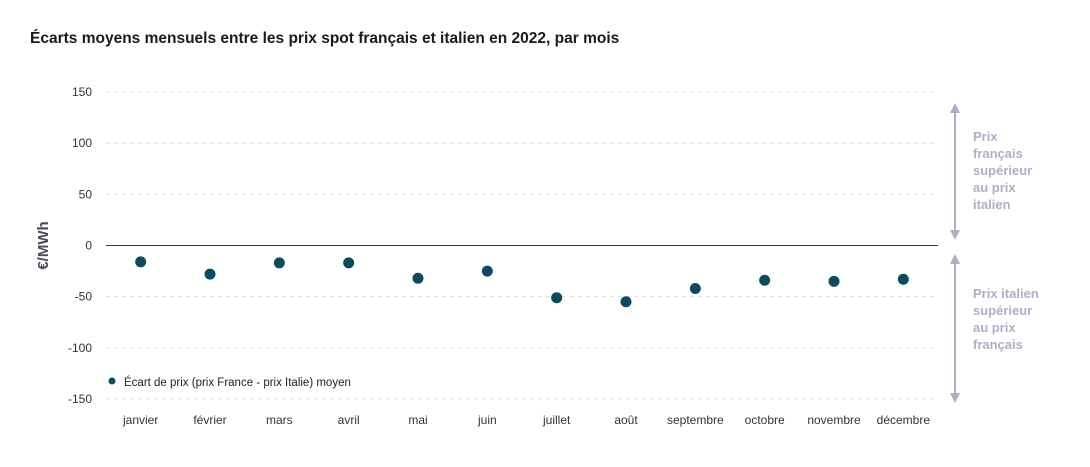 Image resolution: width=1090 pixels, height=467 pixels. Describe the element at coordinates (84, 297) in the screenshot. I see `y-tick-label: -50` at that location.